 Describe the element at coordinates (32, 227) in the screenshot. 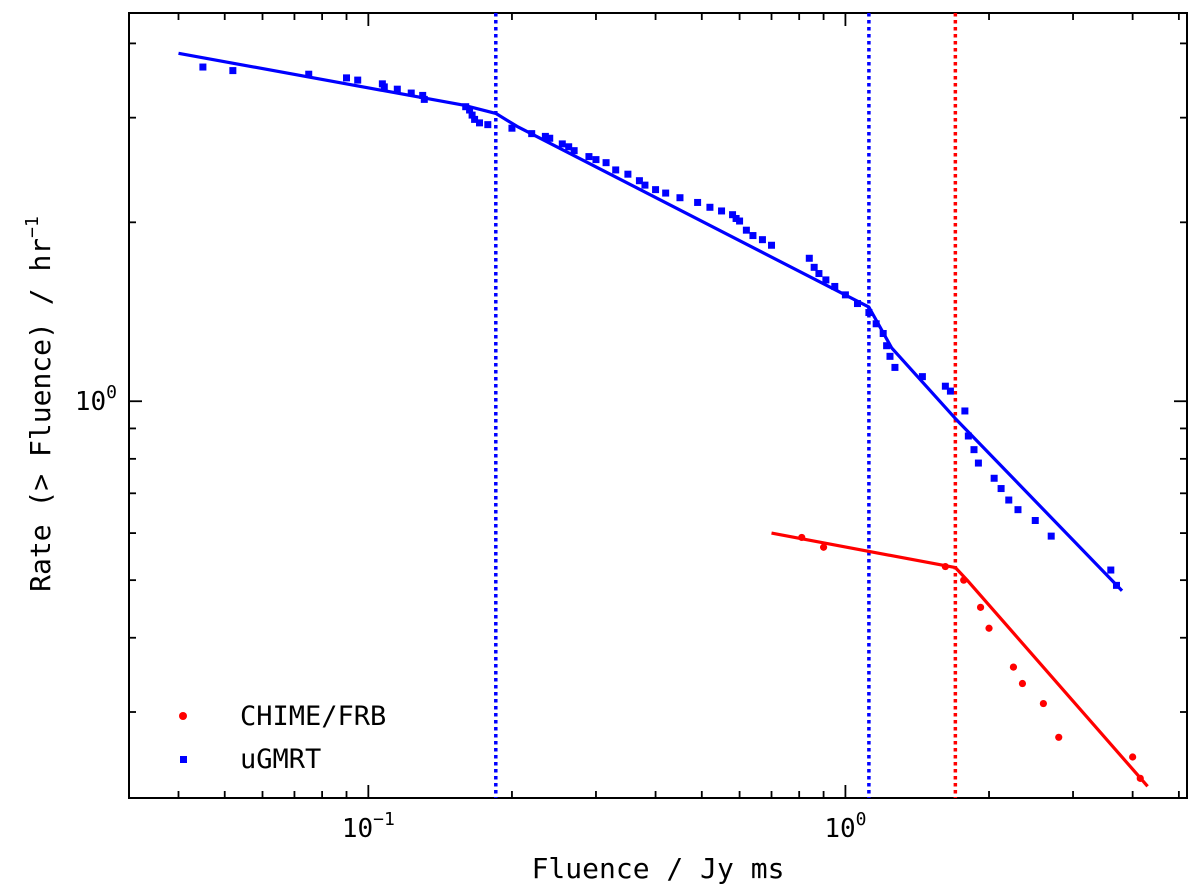

I see `y-axis-label-superscript: −1` at that location.